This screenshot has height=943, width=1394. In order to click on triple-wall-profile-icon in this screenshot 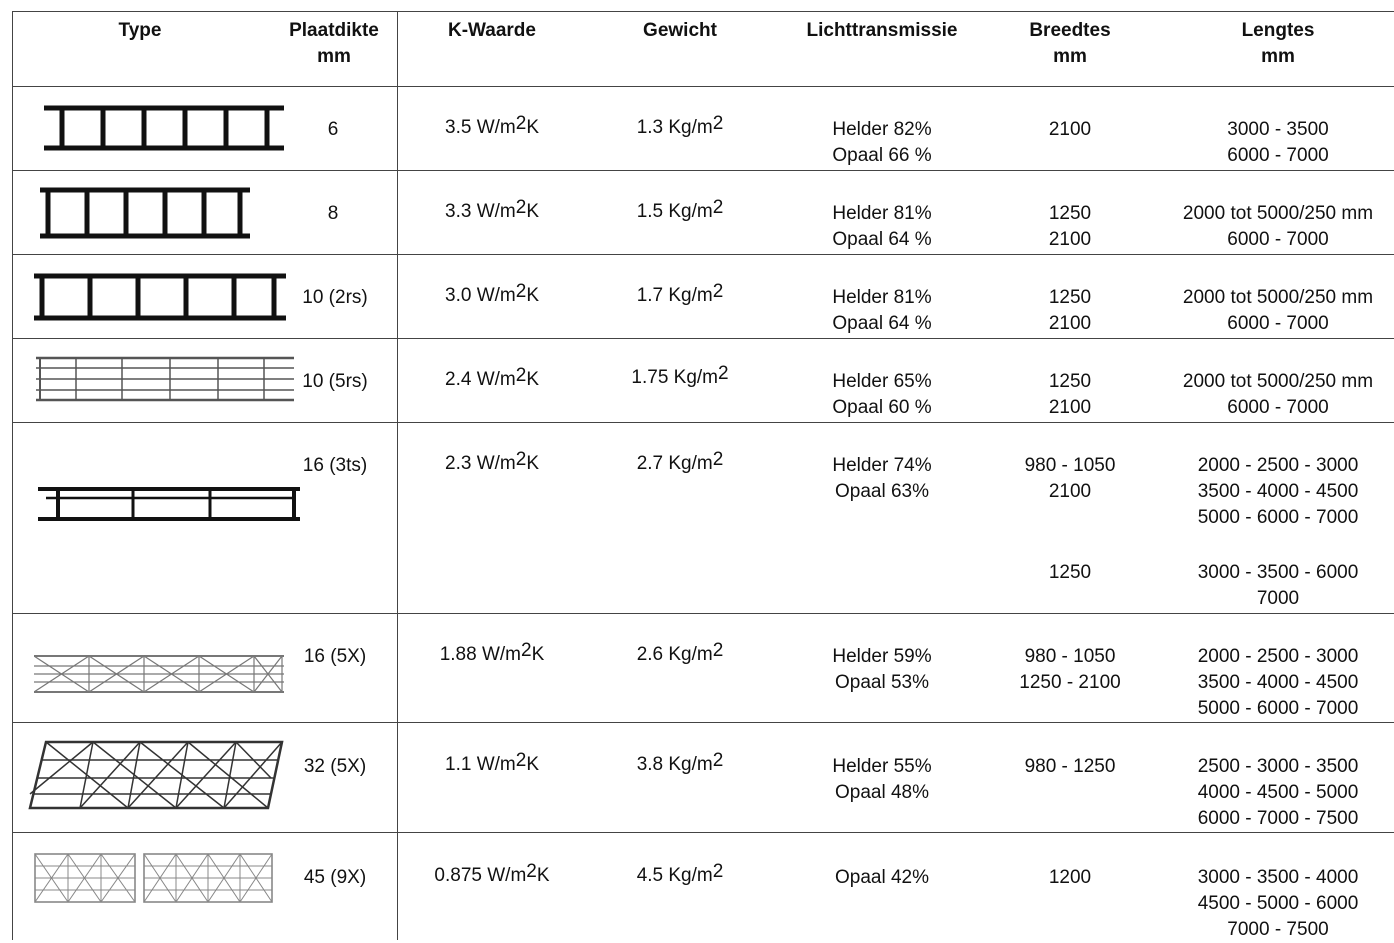, I will do `click(169, 504)`.